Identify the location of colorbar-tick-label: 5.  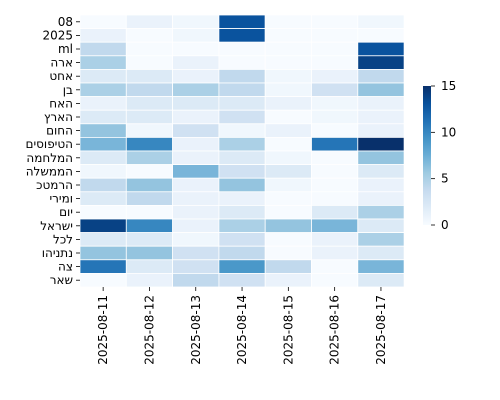
(445, 179).